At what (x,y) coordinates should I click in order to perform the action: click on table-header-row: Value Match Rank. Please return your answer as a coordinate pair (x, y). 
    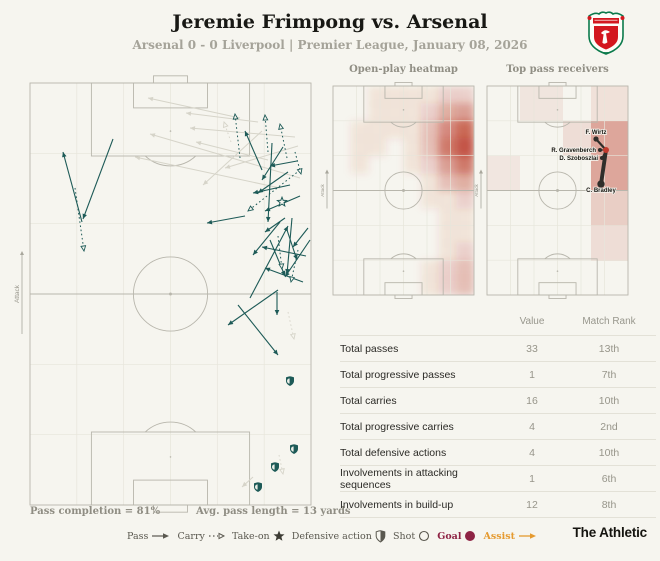
    Looking at the image, I should click on (498, 322).